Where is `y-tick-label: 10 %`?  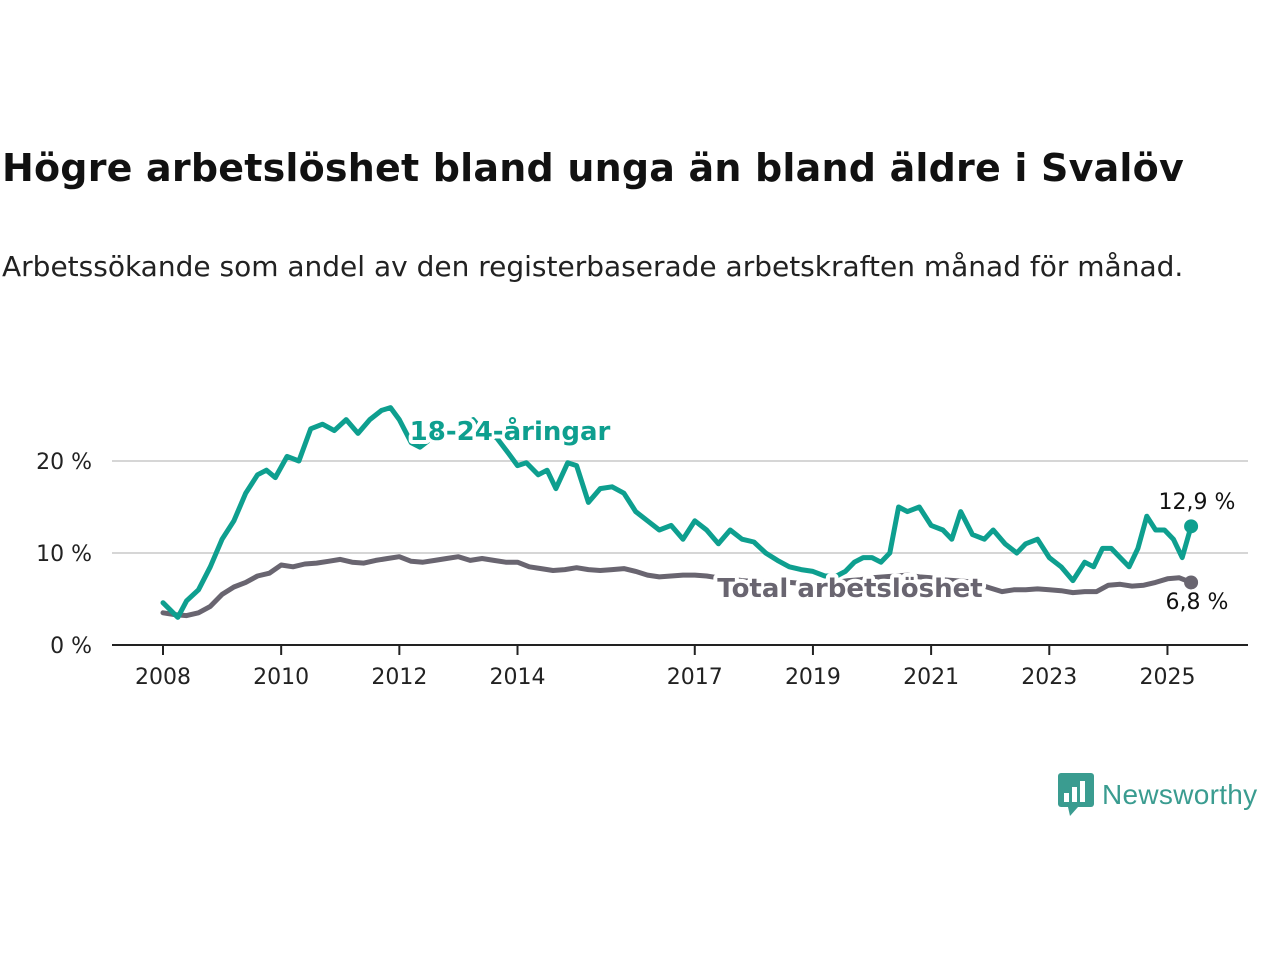
y-tick-label: 10 % is located at coordinates (64, 554).